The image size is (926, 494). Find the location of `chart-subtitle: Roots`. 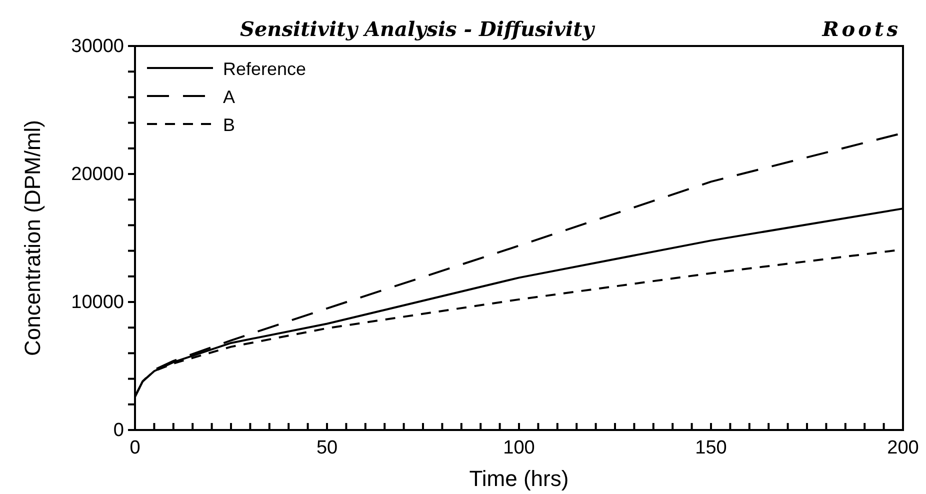

chart-subtitle: Roots is located at coordinates (861, 29).